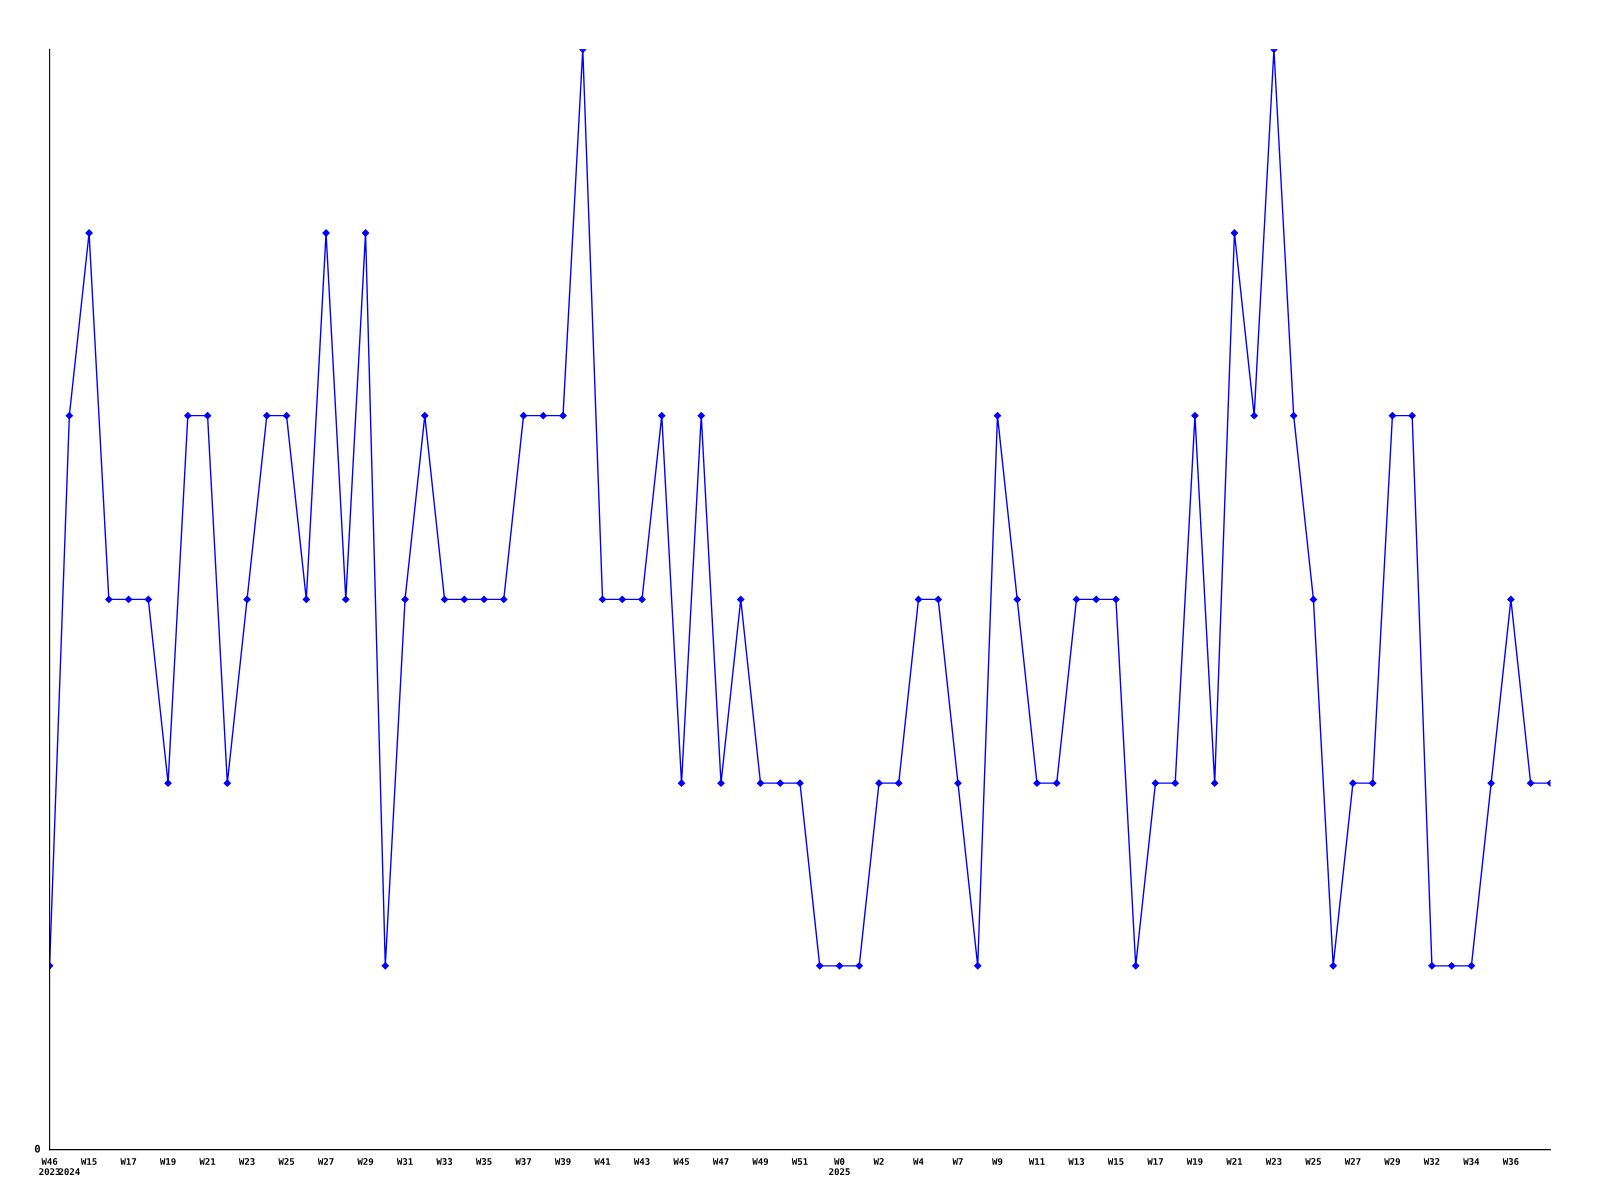  Describe the element at coordinates (602, 1161) in the screenshot. I see `x-tick-label: W41` at that location.